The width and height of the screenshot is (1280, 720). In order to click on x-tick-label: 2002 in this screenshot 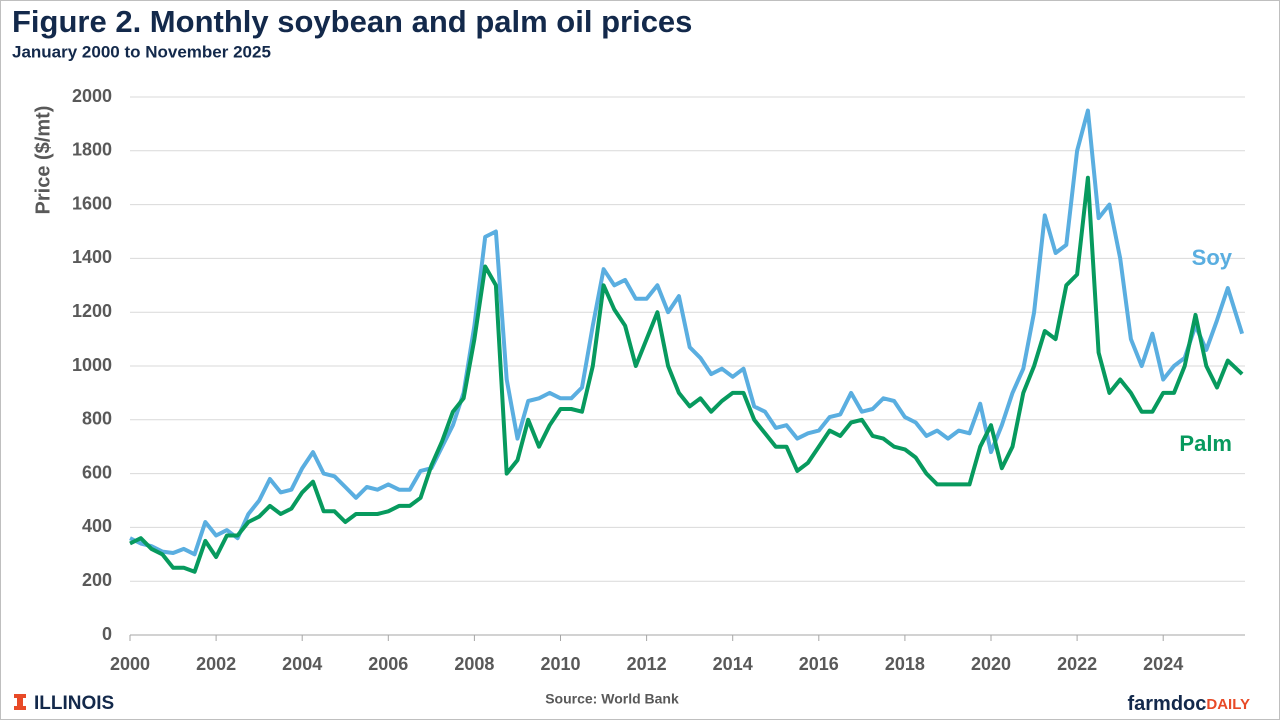, I will do `click(216, 664)`.